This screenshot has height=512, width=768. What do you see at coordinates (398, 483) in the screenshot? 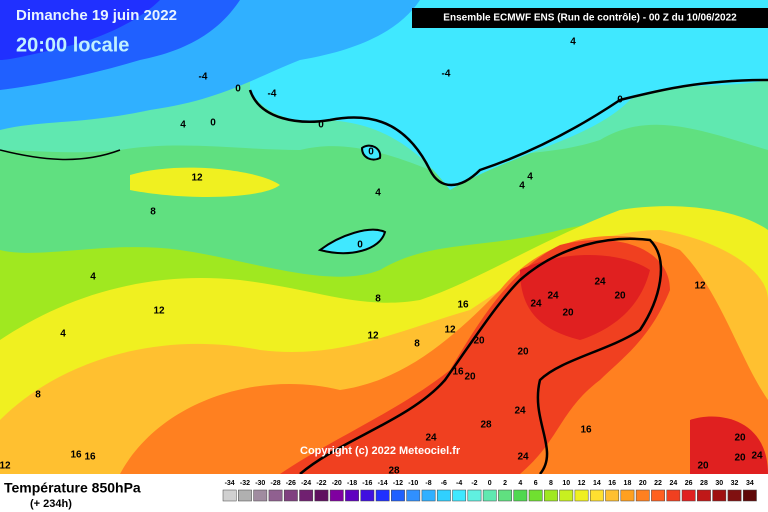
I see `scale-tick-label: -12` at bounding box center [398, 483].